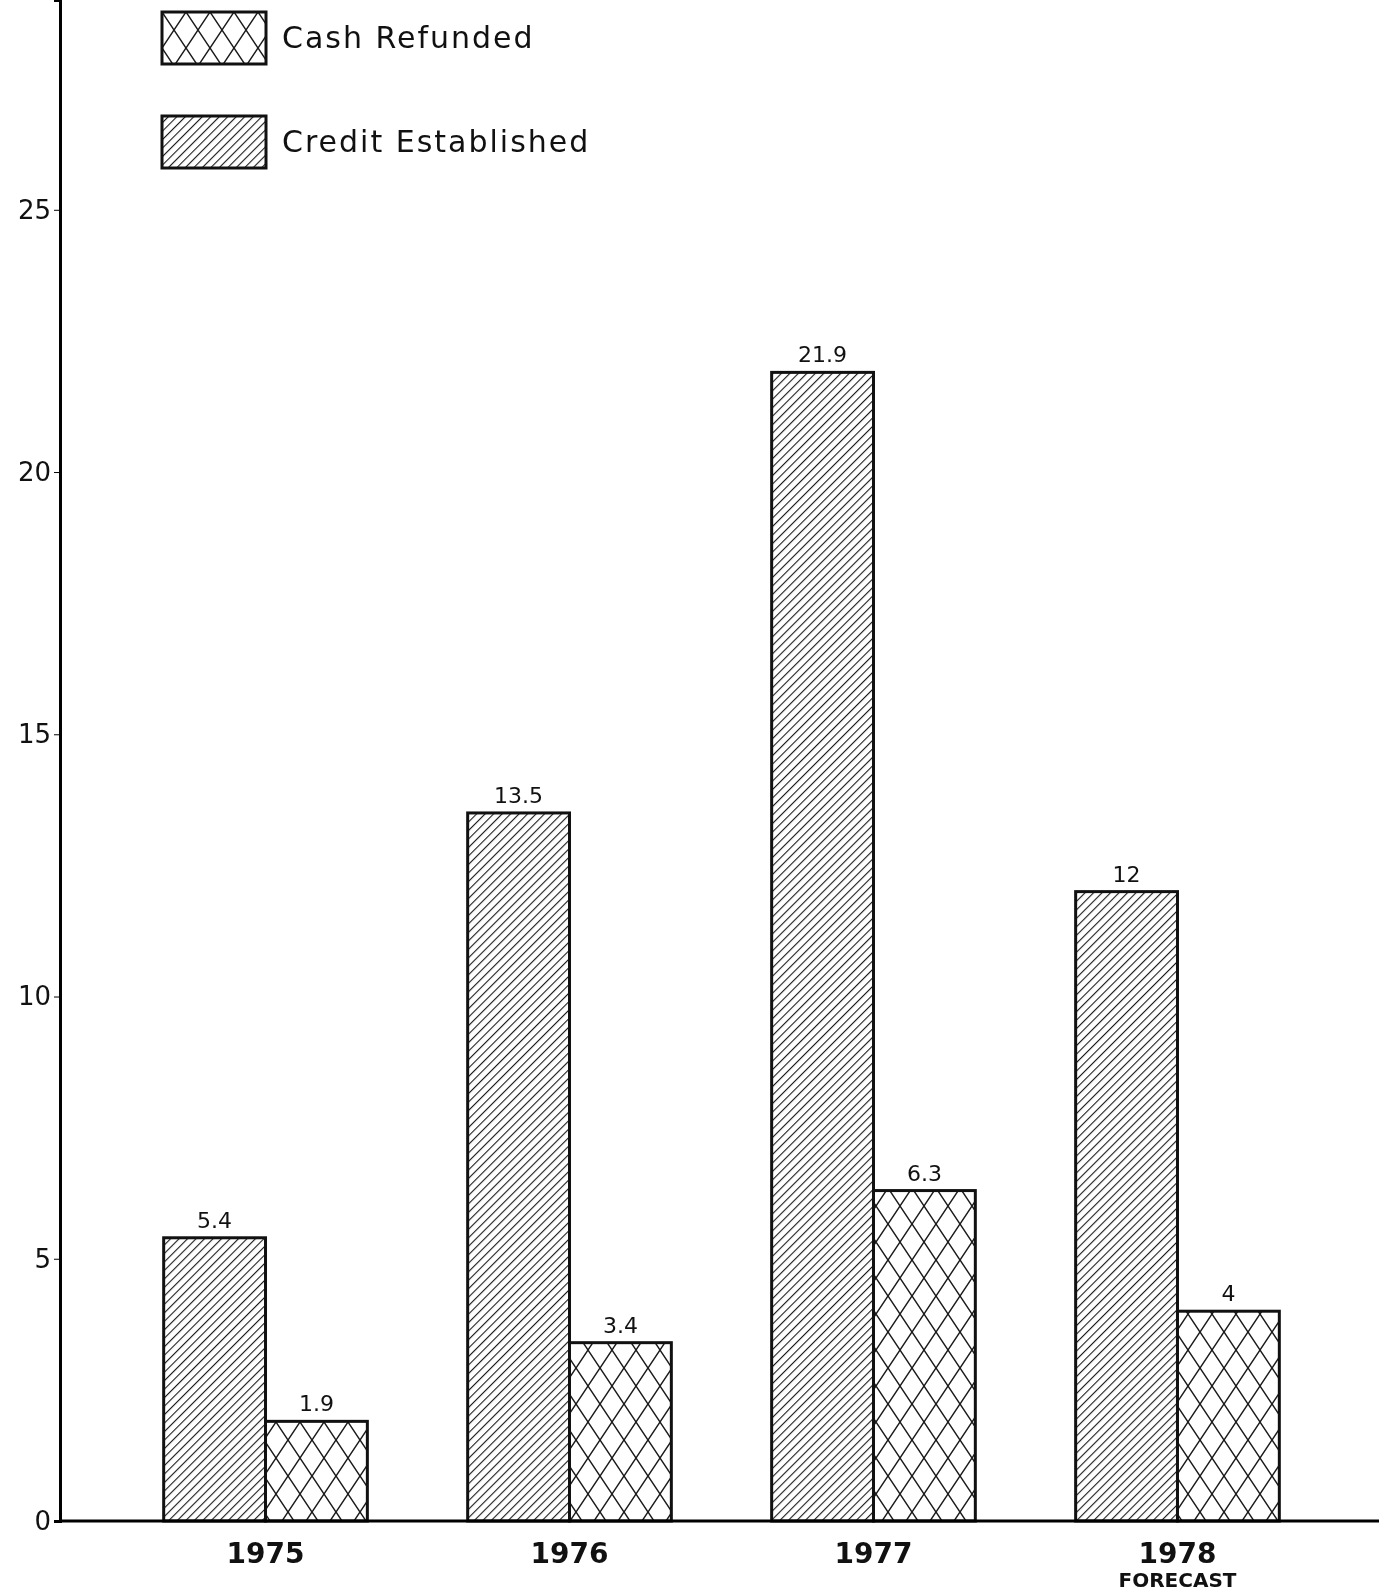 Image resolution: width=1379 pixels, height=1594 pixels. Describe the element at coordinates (873, 1553) in the screenshot. I see `x-tick-label: 1977` at that location.